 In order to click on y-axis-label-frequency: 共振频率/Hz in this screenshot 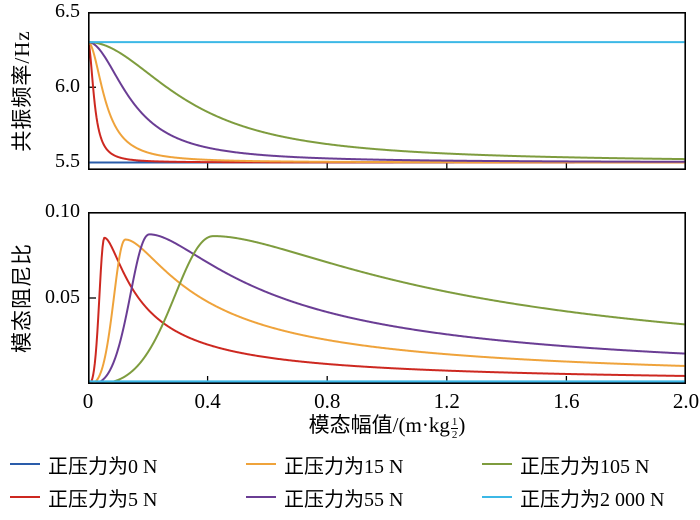, I will do `click(22, 91)`.